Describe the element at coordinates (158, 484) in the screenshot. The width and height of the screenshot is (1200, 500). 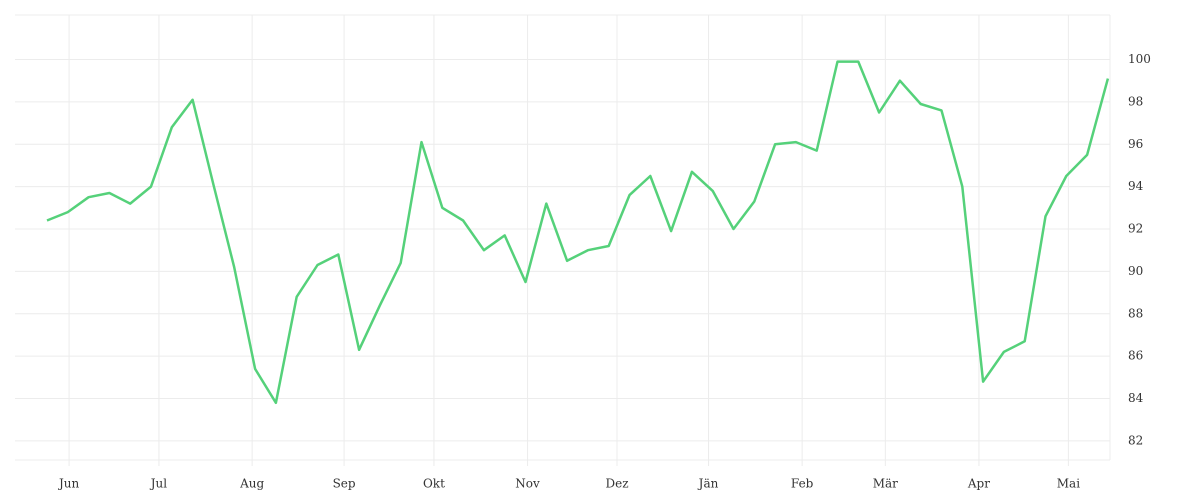
I see `x-tick-label: Jul` at that location.